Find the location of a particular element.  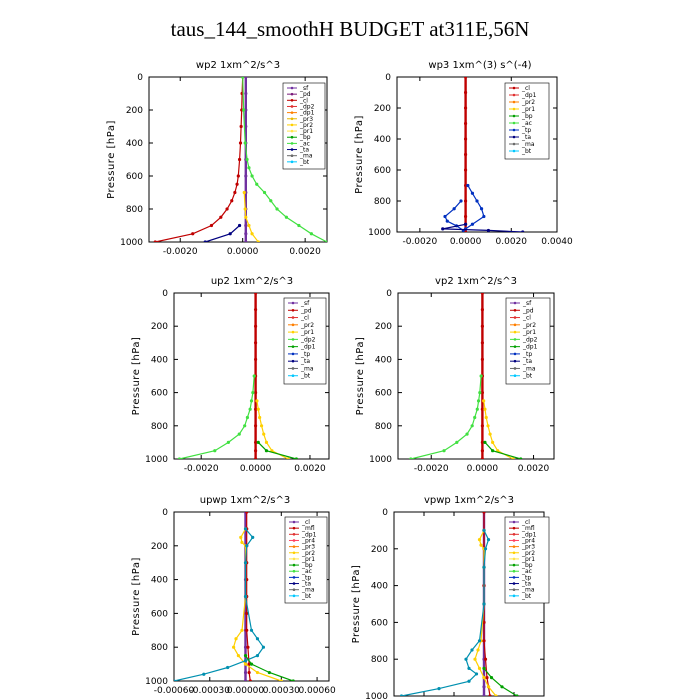

y-tick-label: 800 is located at coordinates (159, 648).